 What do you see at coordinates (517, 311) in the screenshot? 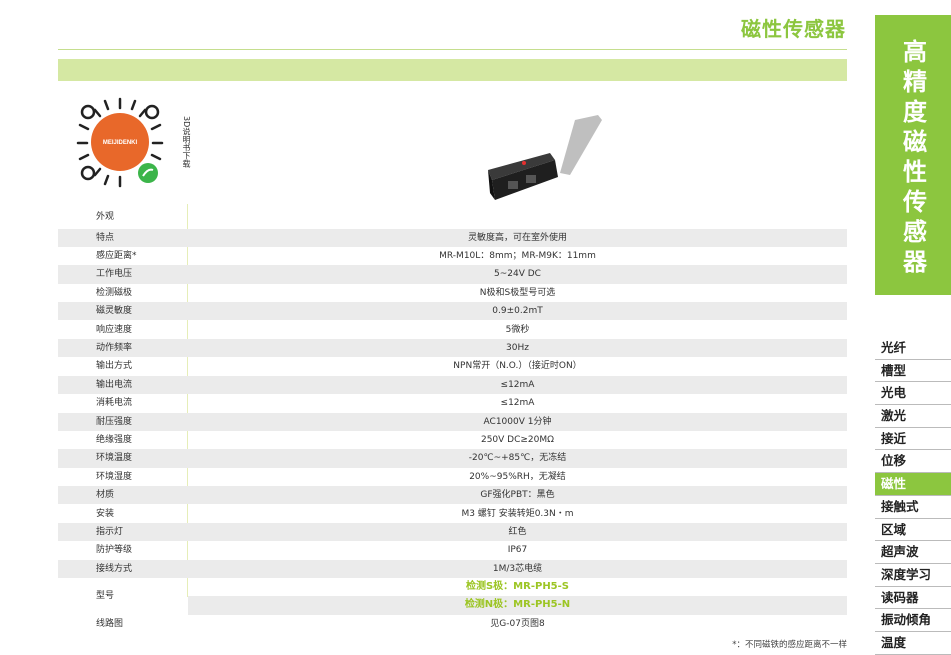
I see `spec-value: 0.9±0.2mT` at bounding box center [517, 311].